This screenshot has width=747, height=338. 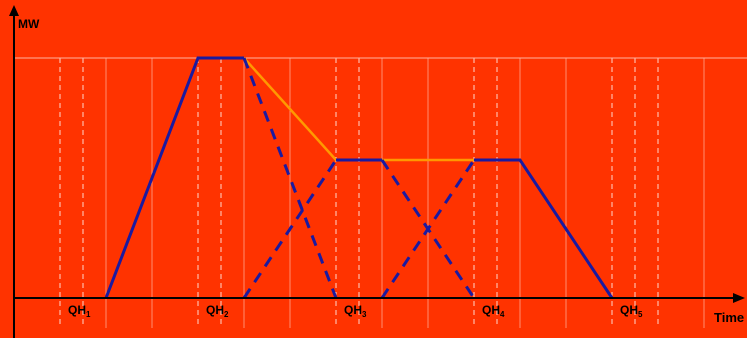 I want to click on y-axis-arrow, so click(x=14, y=10).